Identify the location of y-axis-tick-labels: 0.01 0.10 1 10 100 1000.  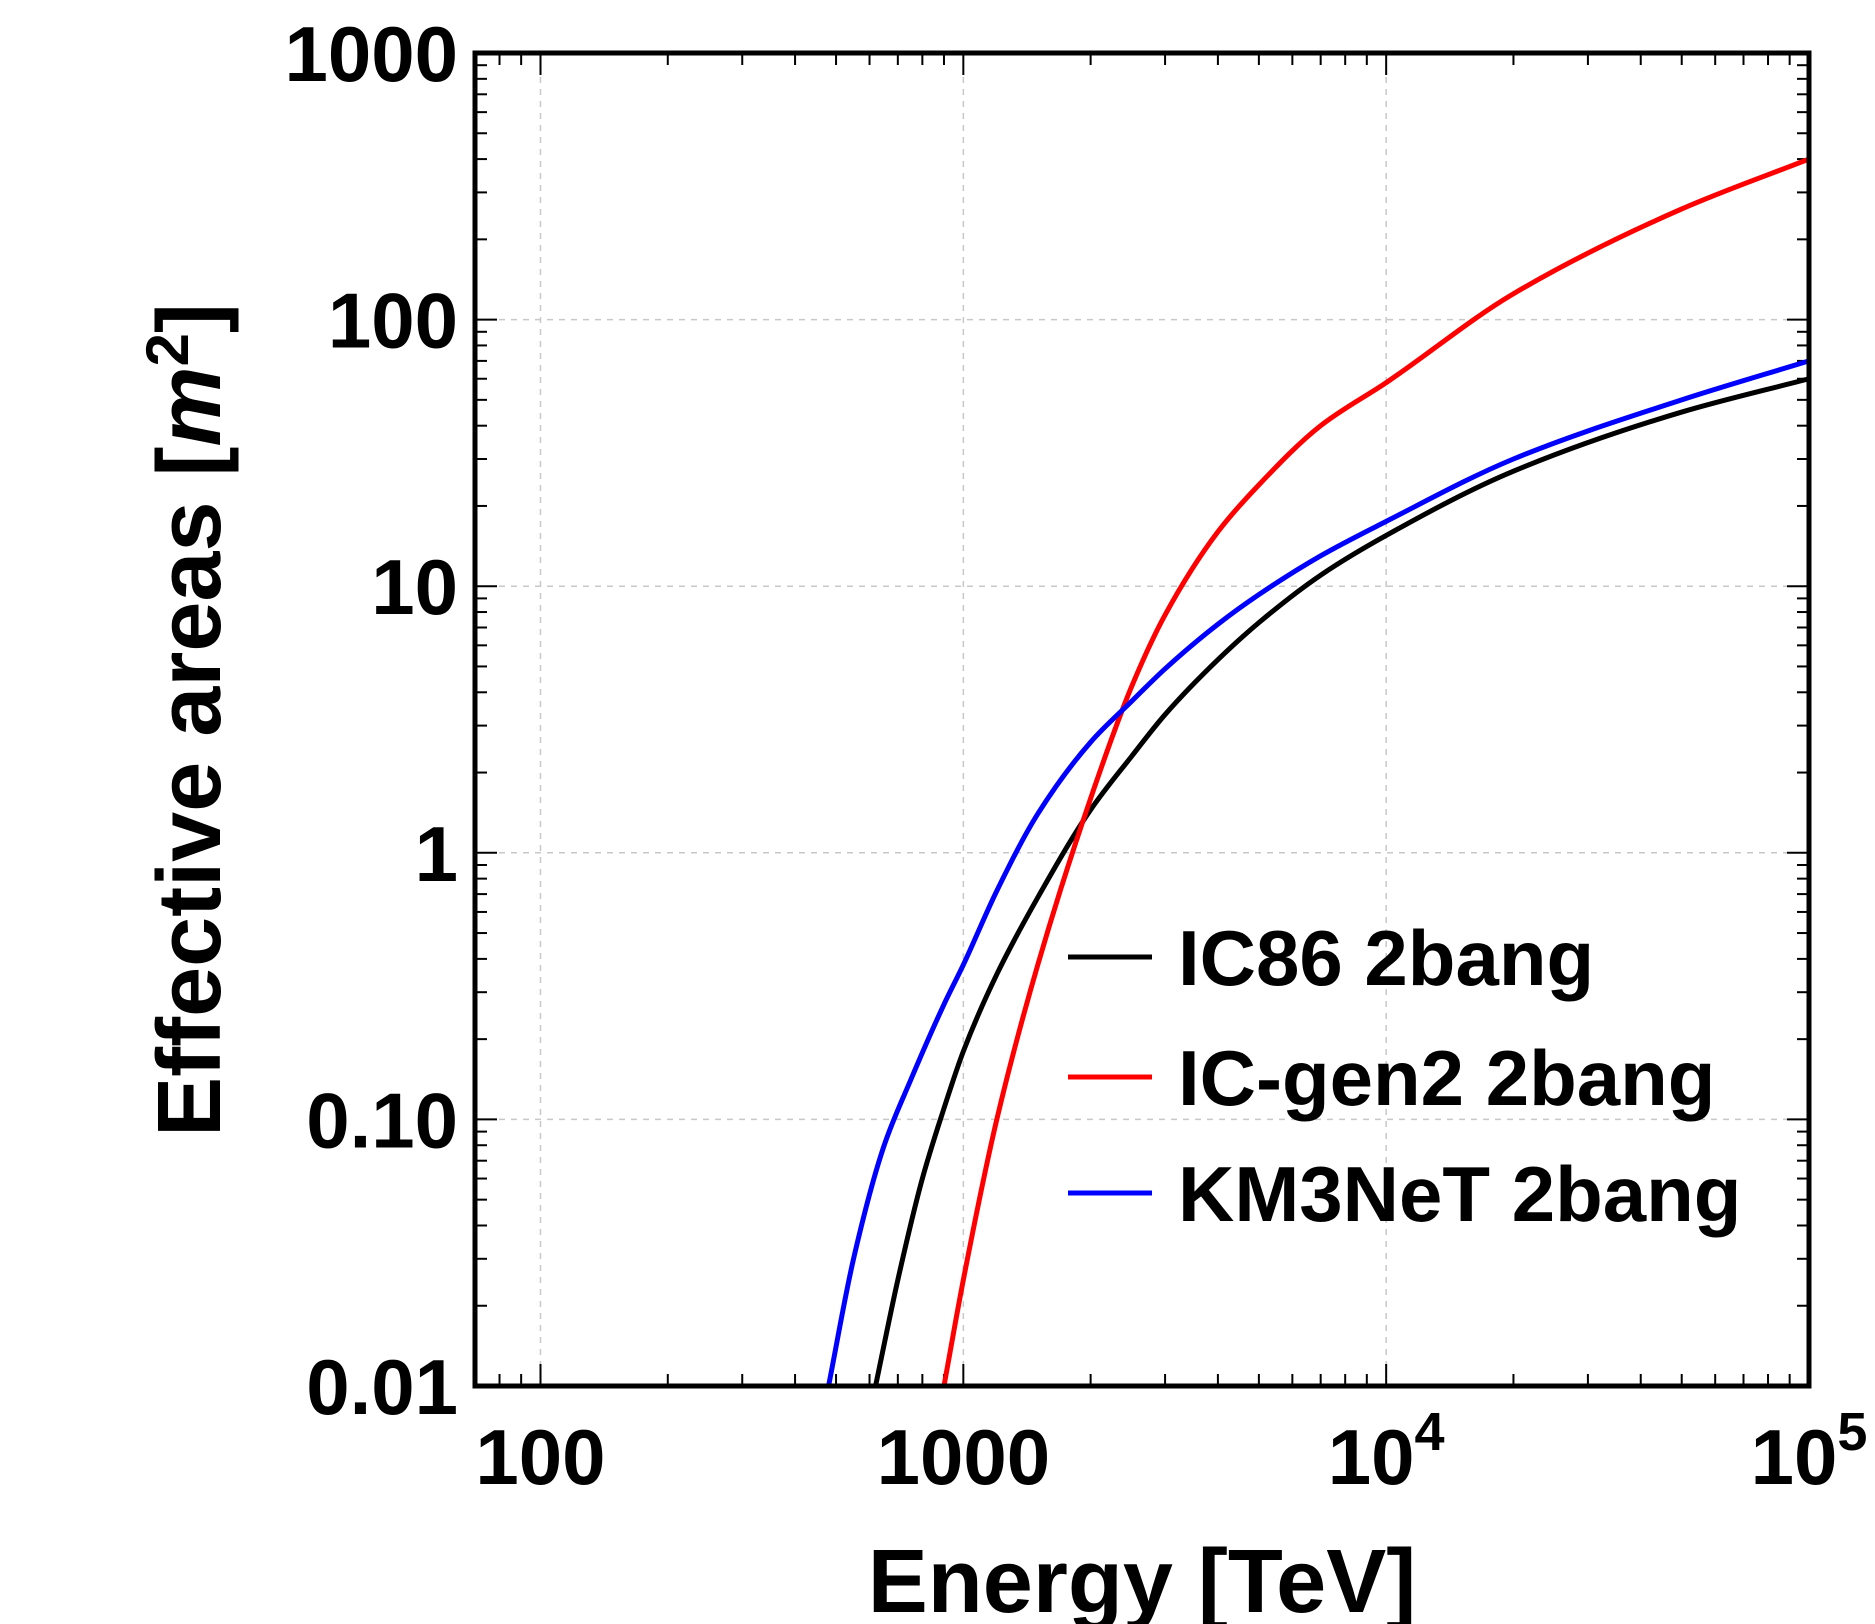
(371, 720).